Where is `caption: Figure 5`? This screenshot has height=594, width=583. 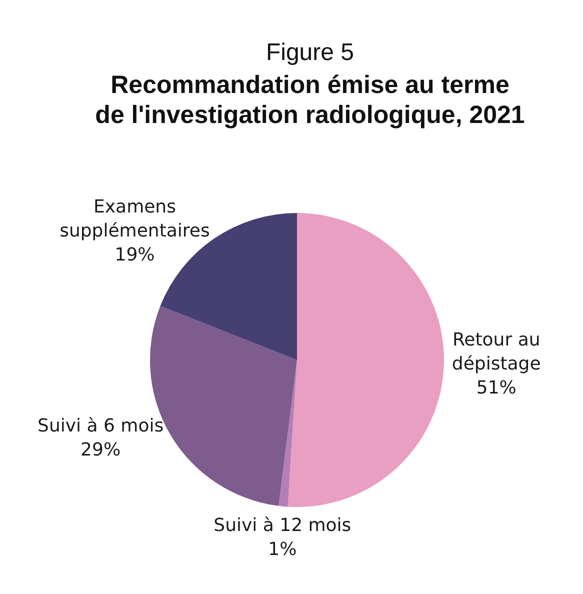
caption: Figure 5 is located at coordinates (310, 53).